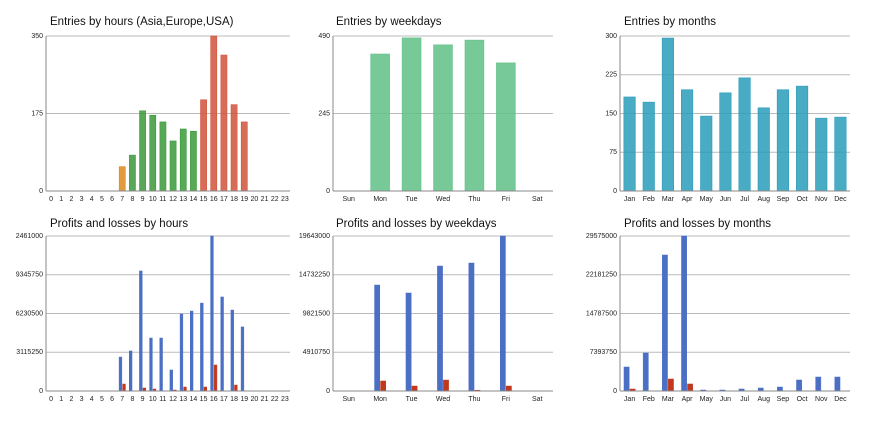  Describe the element at coordinates (234, 199) in the screenshot. I see `x-tick-label: 18` at that location.